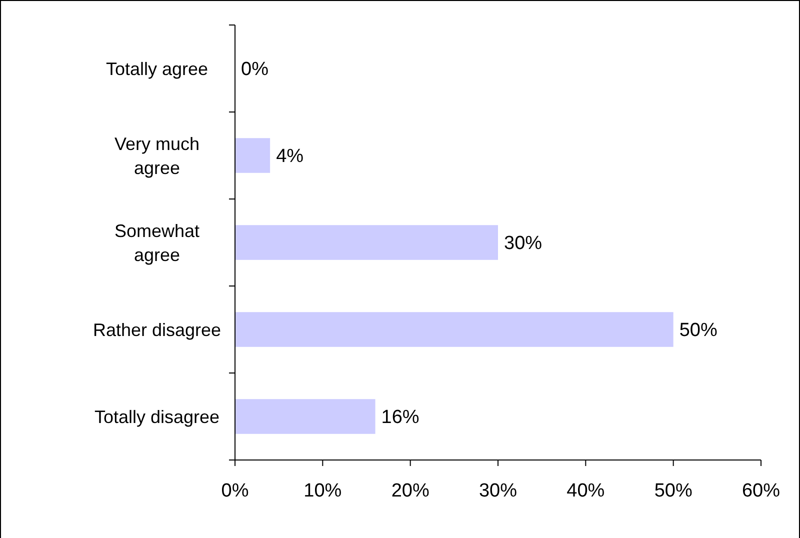 The width and height of the screenshot is (800, 538). Describe the element at coordinates (761, 491) in the screenshot. I see `x-tick-label: 60%` at that location.